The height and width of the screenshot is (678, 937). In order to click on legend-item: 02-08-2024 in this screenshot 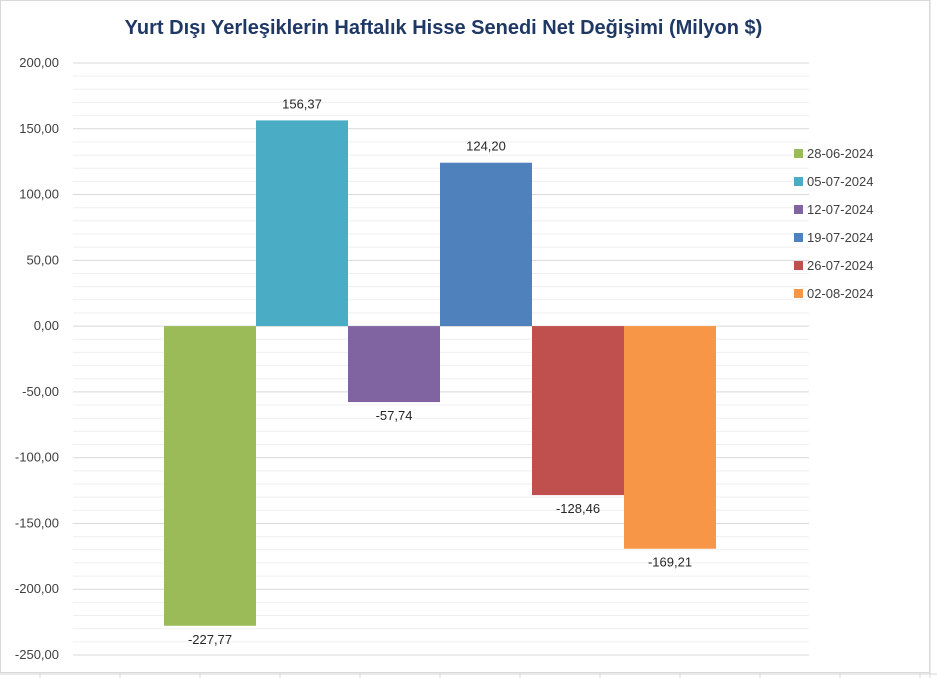, I will do `click(834, 293)`.